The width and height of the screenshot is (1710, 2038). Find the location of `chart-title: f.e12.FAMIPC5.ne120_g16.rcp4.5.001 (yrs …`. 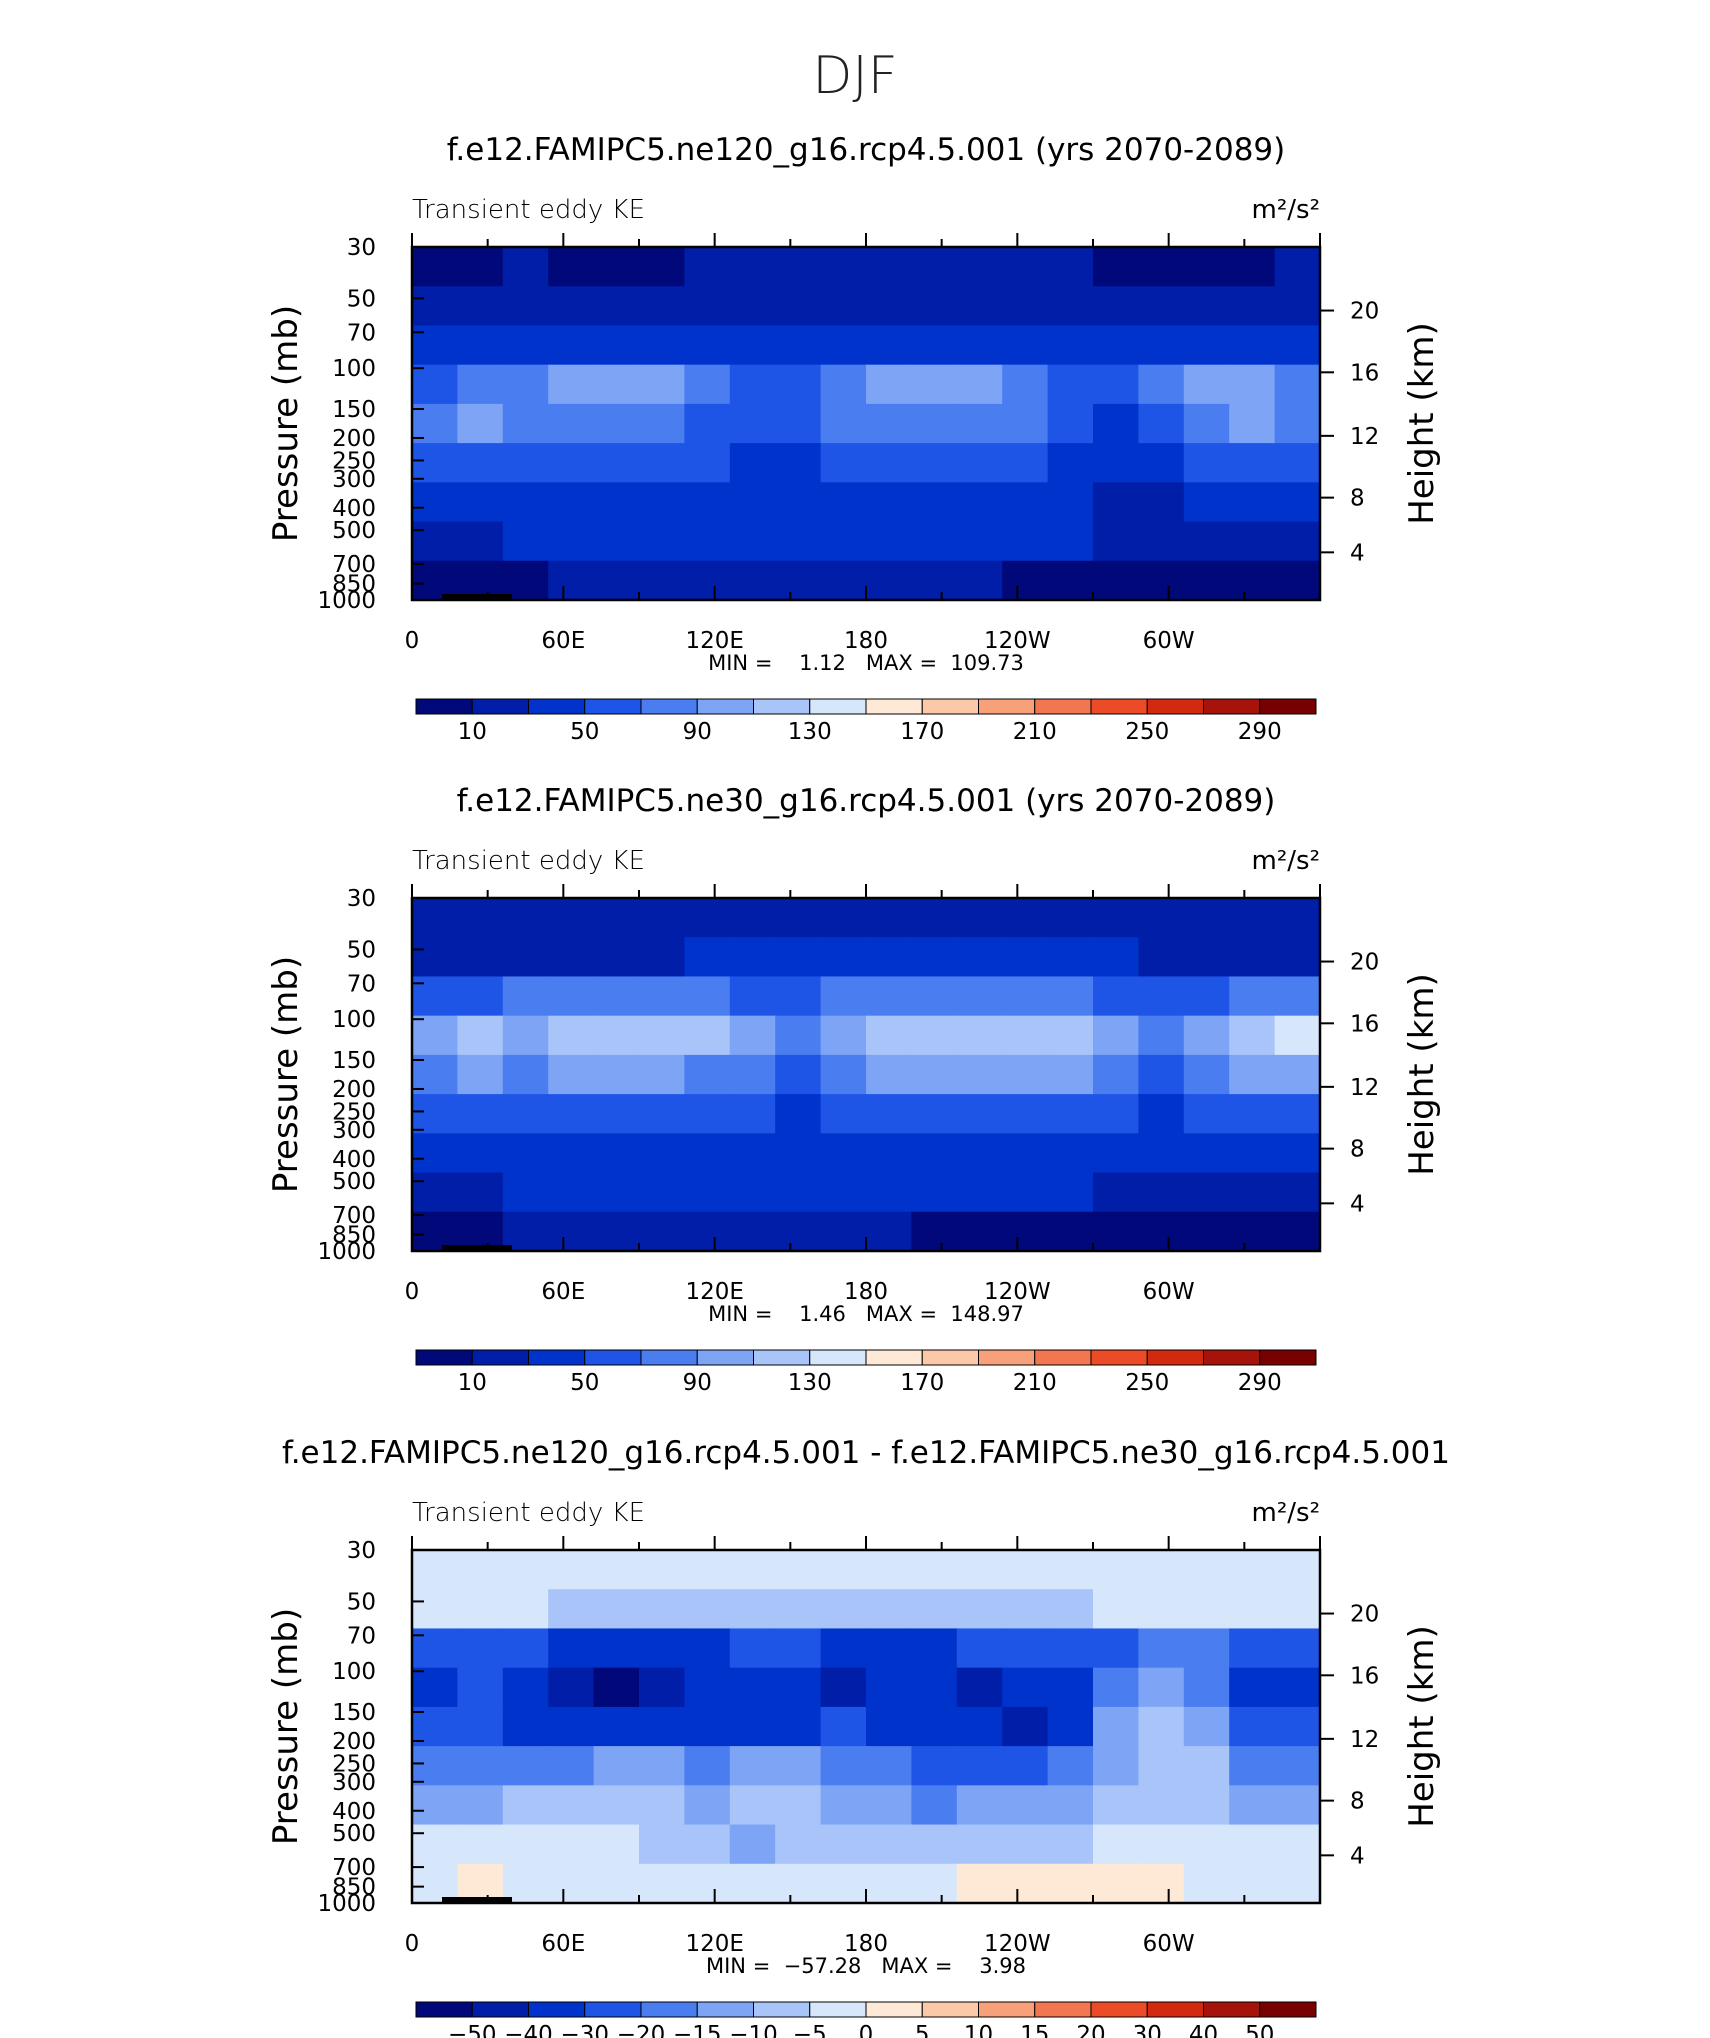

chart-title: f.e12.FAMIPC5.ne120_g16.rcp4.5.001 (yrs … is located at coordinates (866, 150).